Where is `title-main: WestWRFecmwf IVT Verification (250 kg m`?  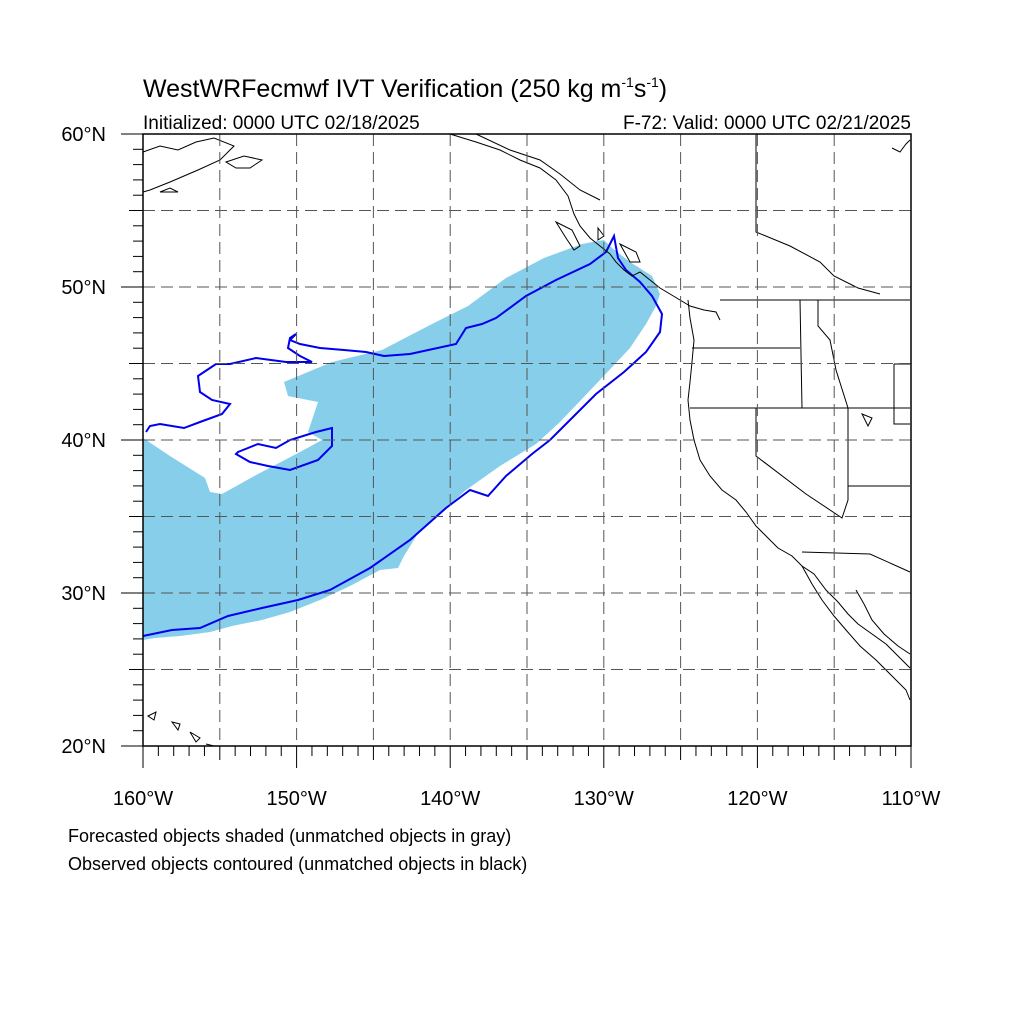
title-main: WestWRFecmwf IVT Verification (250 kg m is located at coordinates (382, 89).